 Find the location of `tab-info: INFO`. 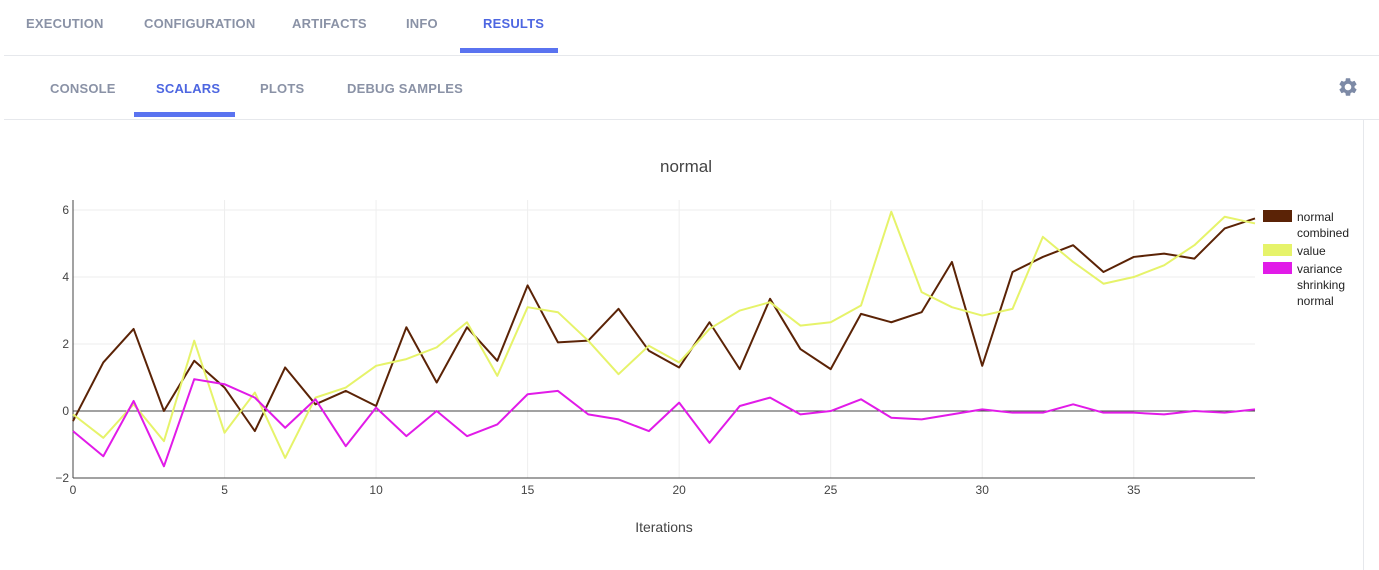

tab-info: INFO is located at coordinates (422, 23).